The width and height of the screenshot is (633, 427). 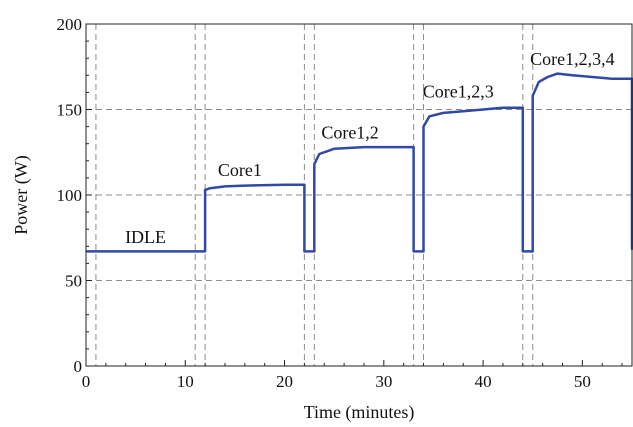 I want to click on y-tick-label: 0, so click(x=78, y=366).